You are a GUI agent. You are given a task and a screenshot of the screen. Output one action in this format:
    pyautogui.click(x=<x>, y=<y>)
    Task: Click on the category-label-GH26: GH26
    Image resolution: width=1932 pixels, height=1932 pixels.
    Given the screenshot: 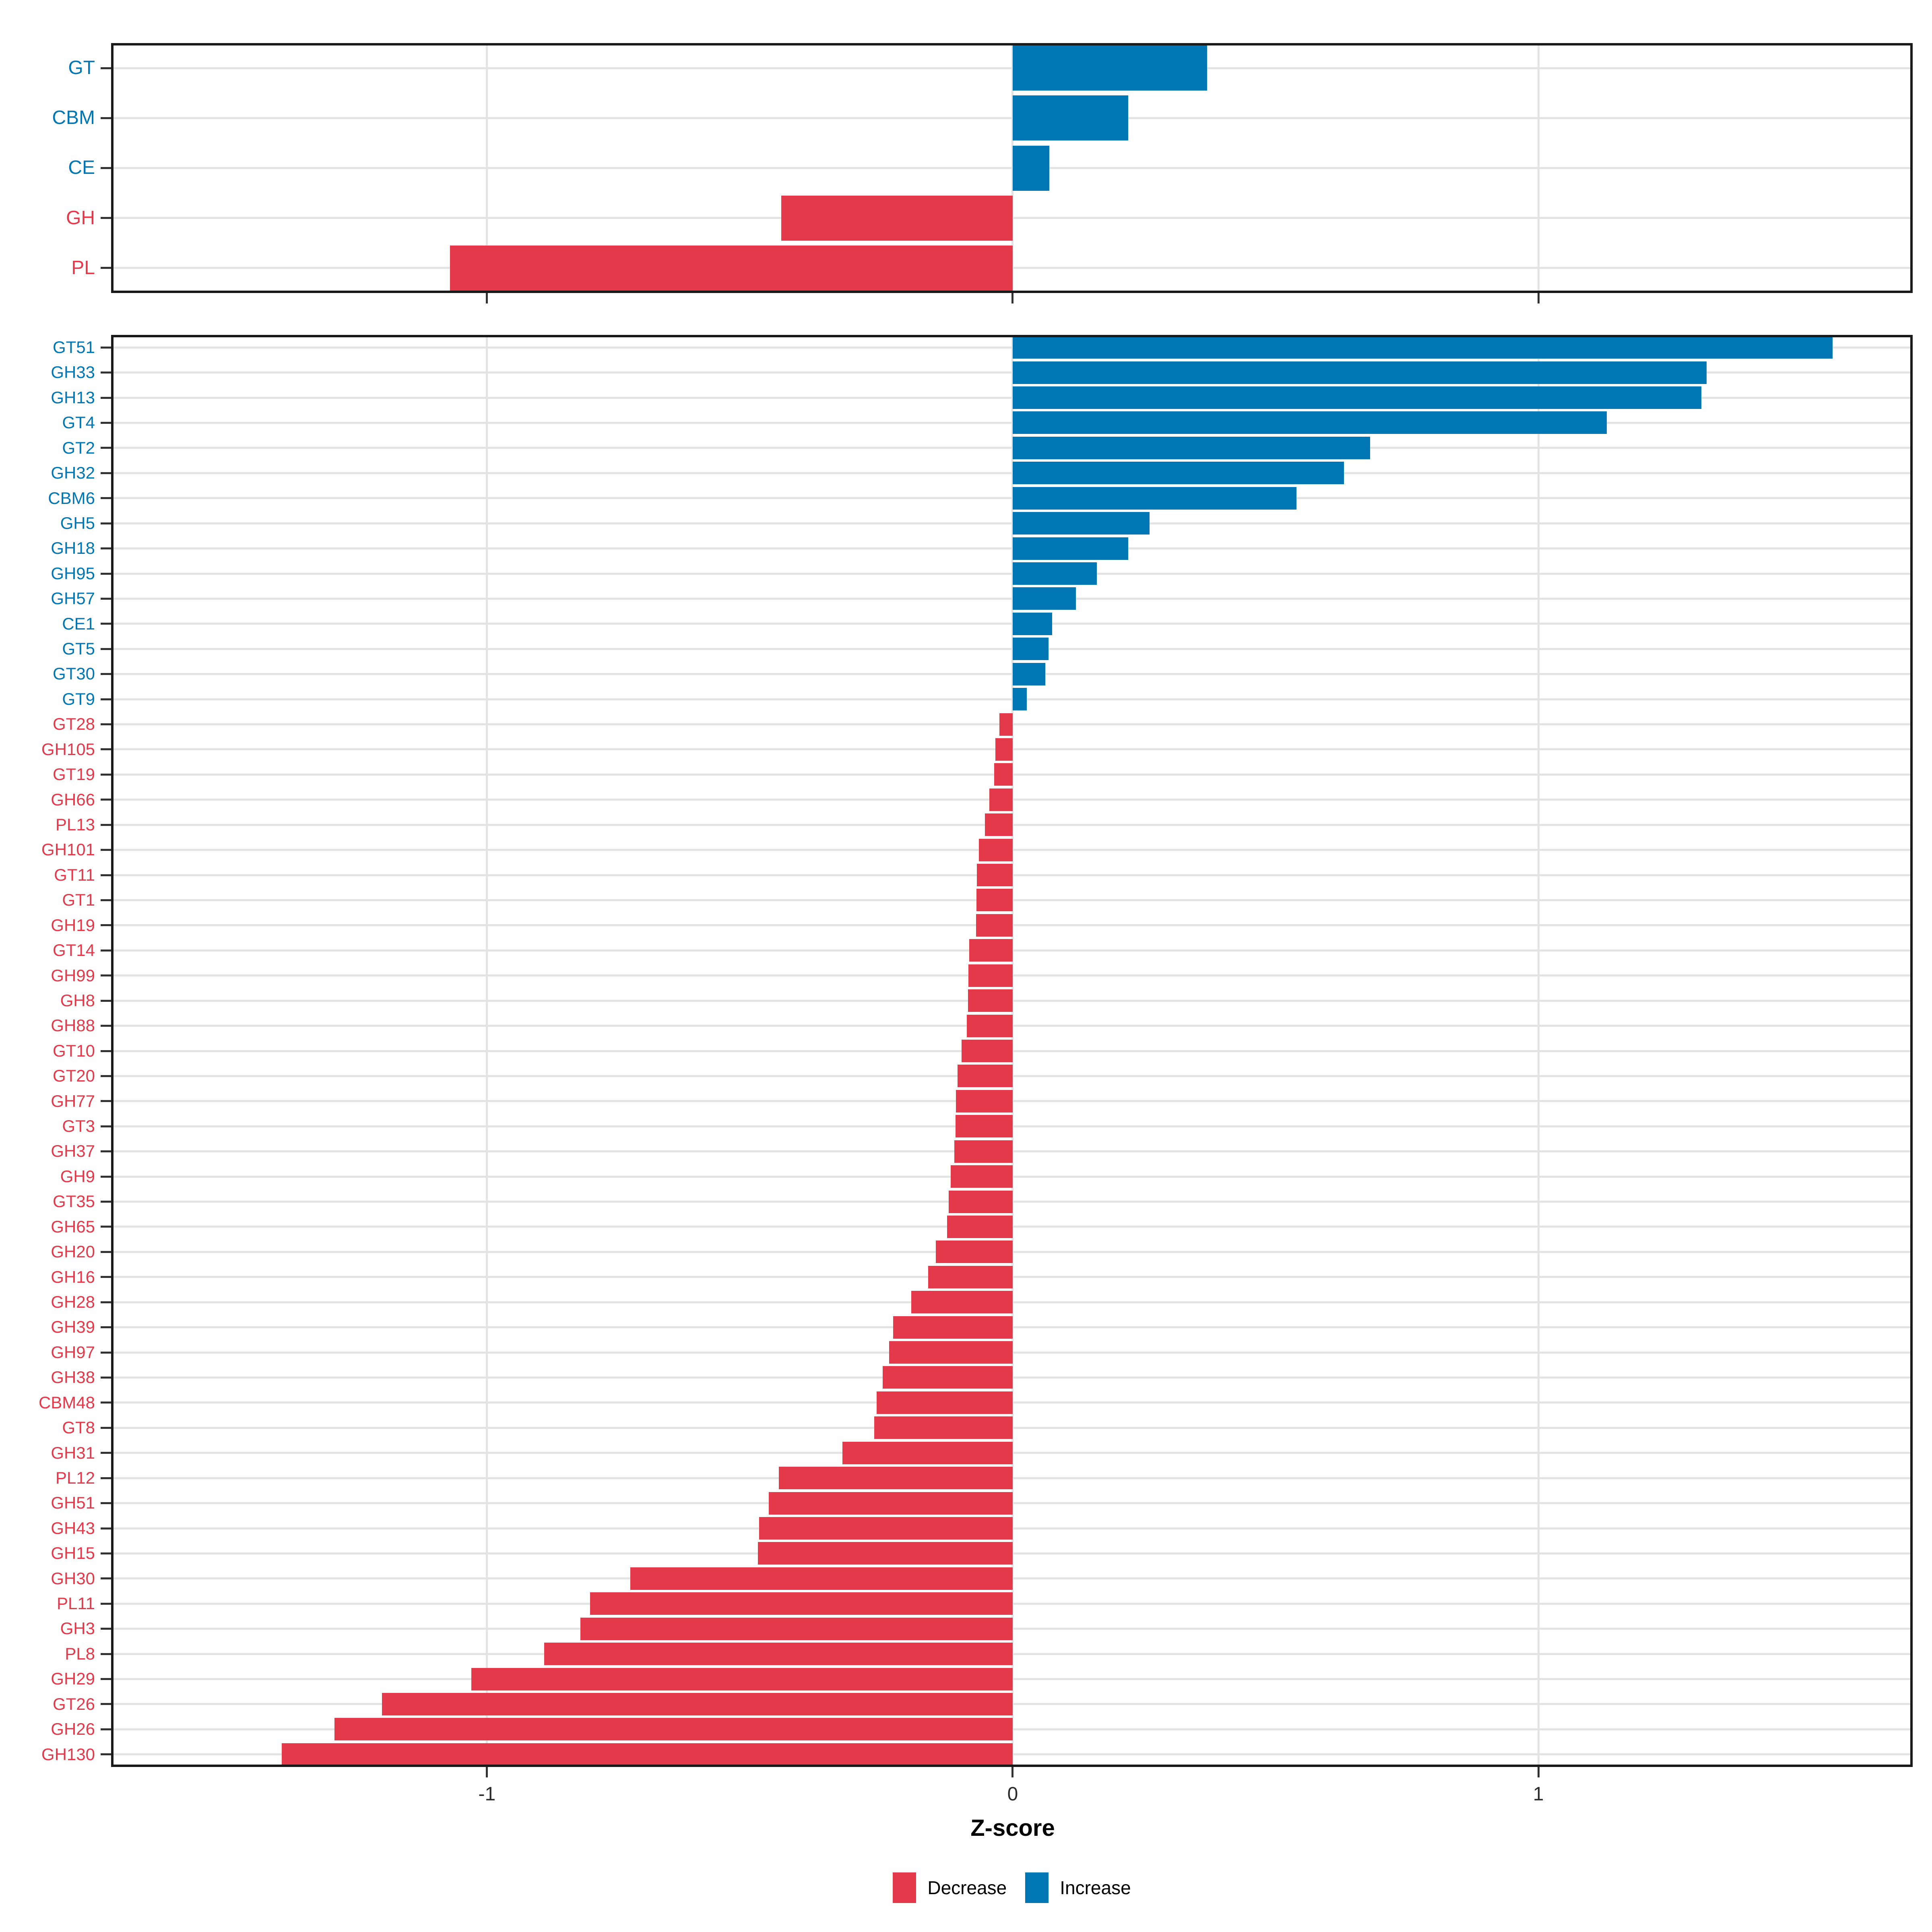 What is the action you would take?
    pyautogui.click(x=73, y=1729)
    